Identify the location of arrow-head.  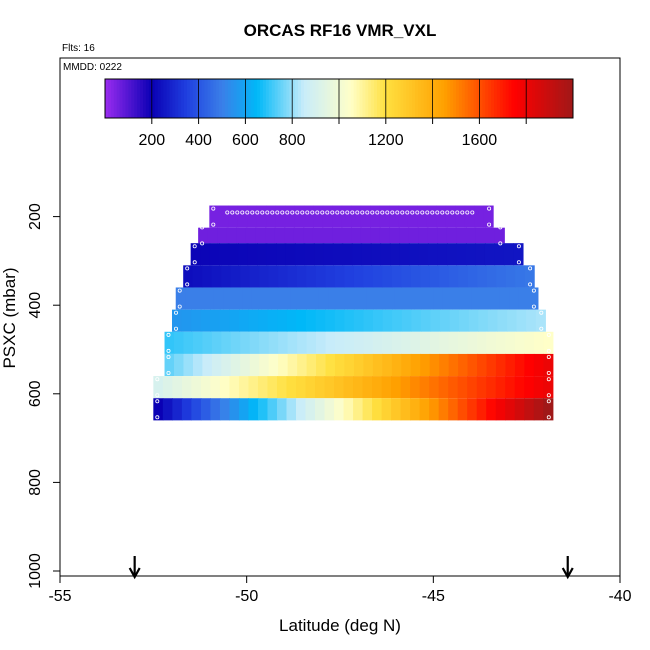
(134, 573).